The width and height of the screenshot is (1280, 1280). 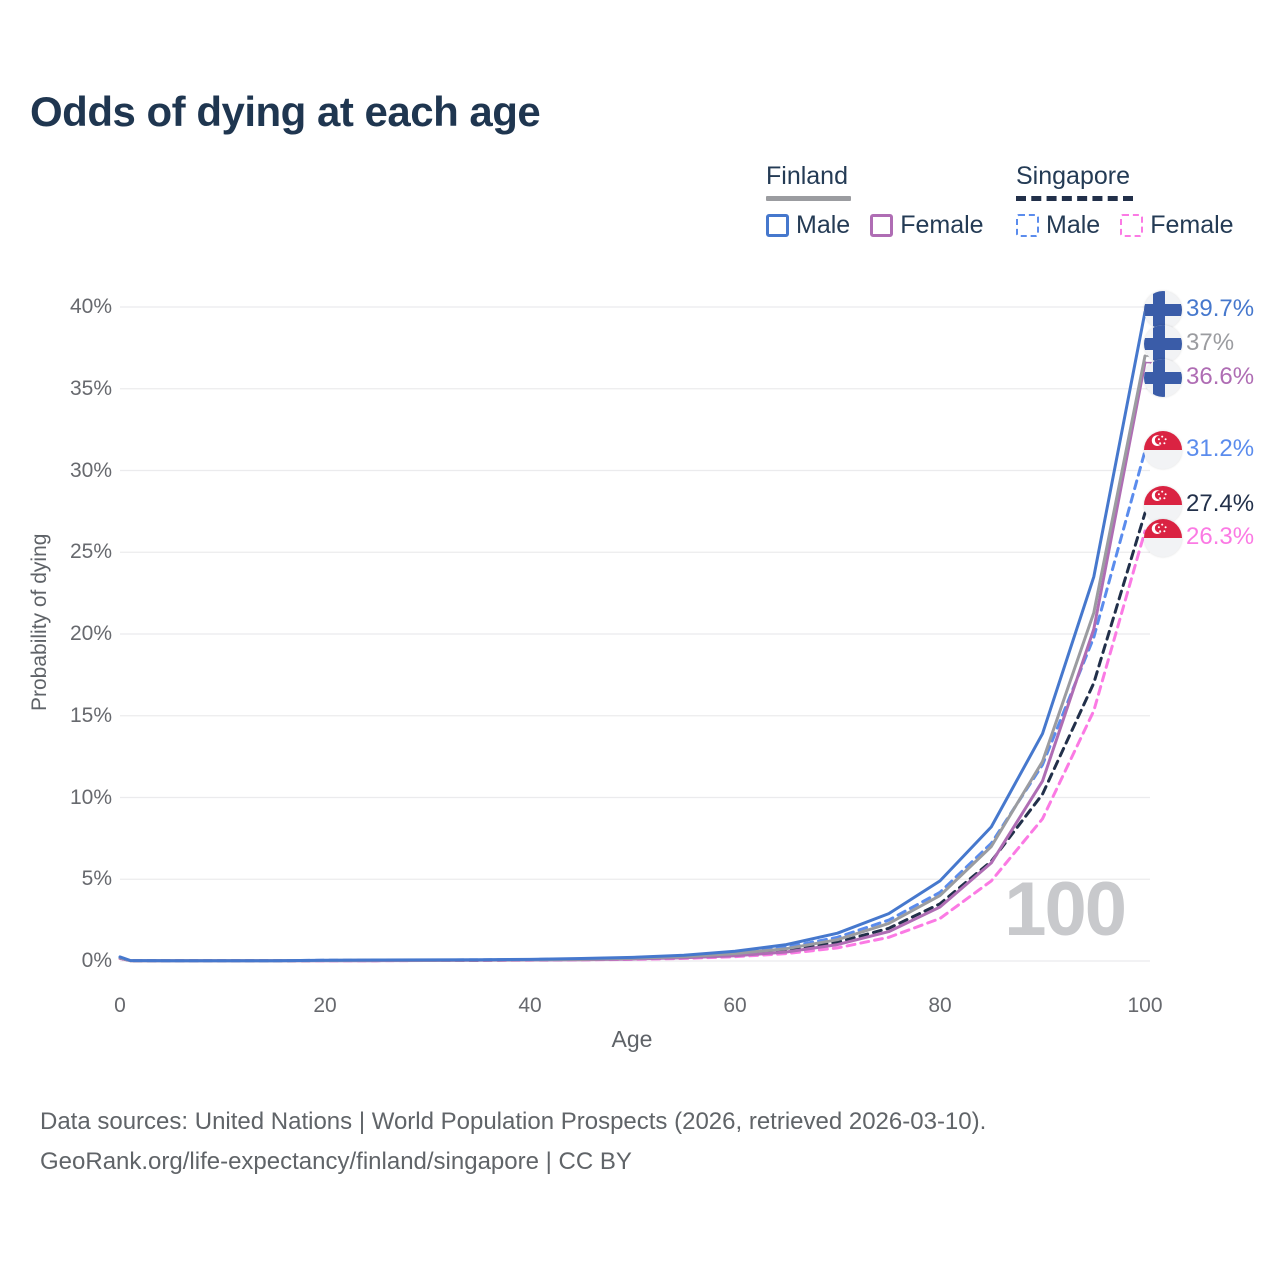 What do you see at coordinates (96, 960) in the screenshot?
I see `y-tick-label: 0%` at bounding box center [96, 960].